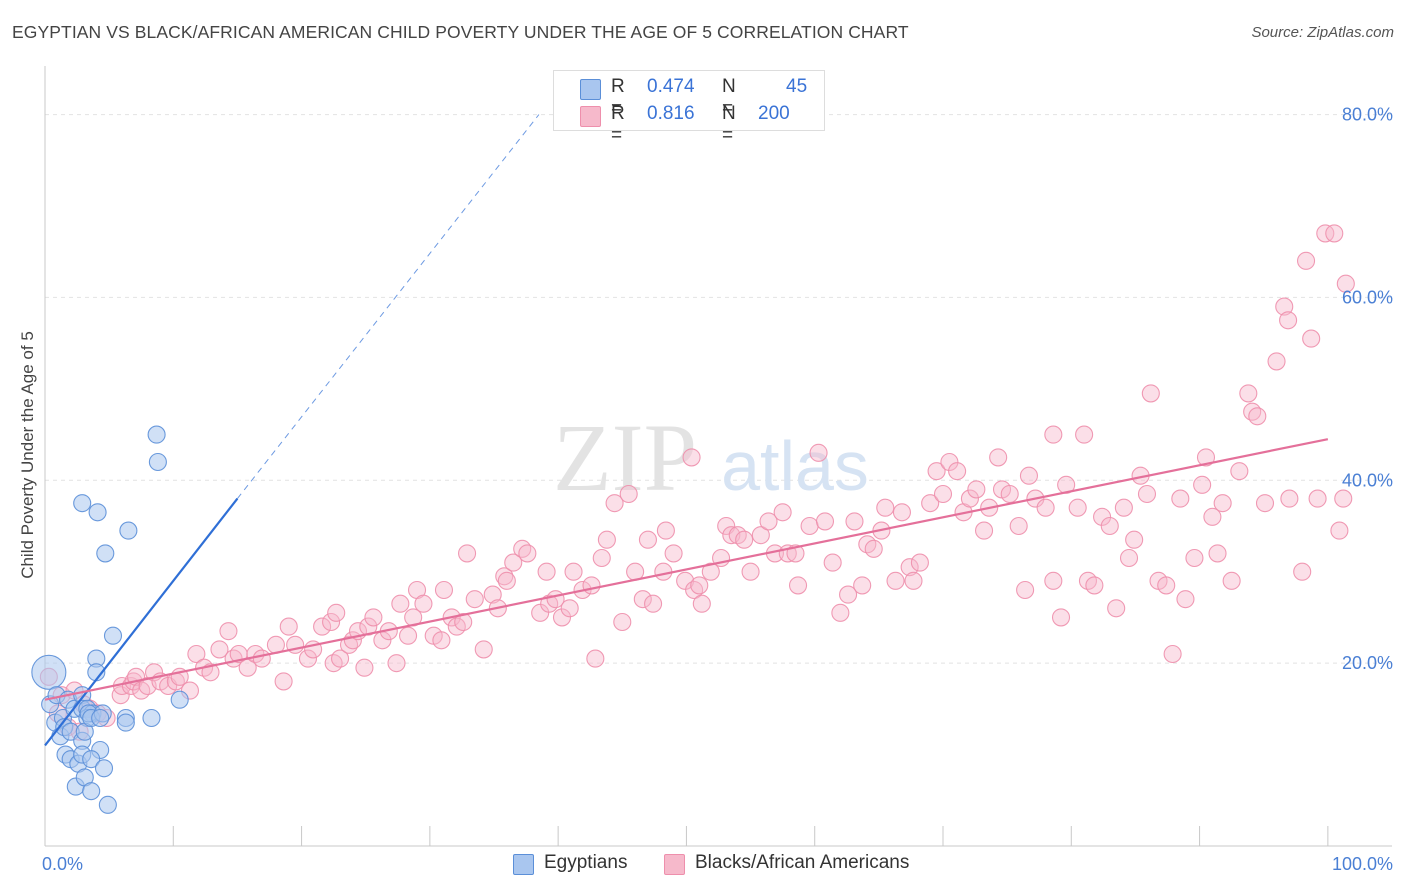 This screenshot has width=1406, height=892. What do you see at coordinates (797, 86) in the screenshot?
I see `legend-n-value: 45` at bounding box center [797, 86].